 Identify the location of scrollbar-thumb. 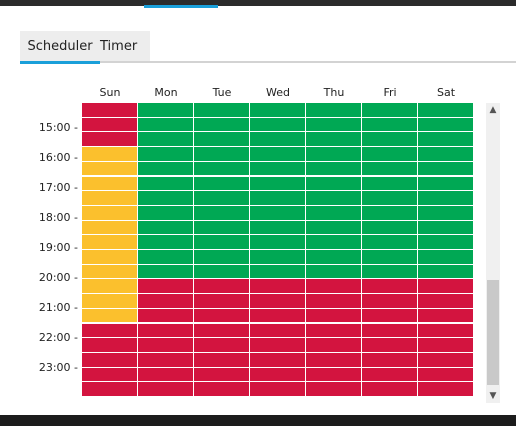
(493, 332).